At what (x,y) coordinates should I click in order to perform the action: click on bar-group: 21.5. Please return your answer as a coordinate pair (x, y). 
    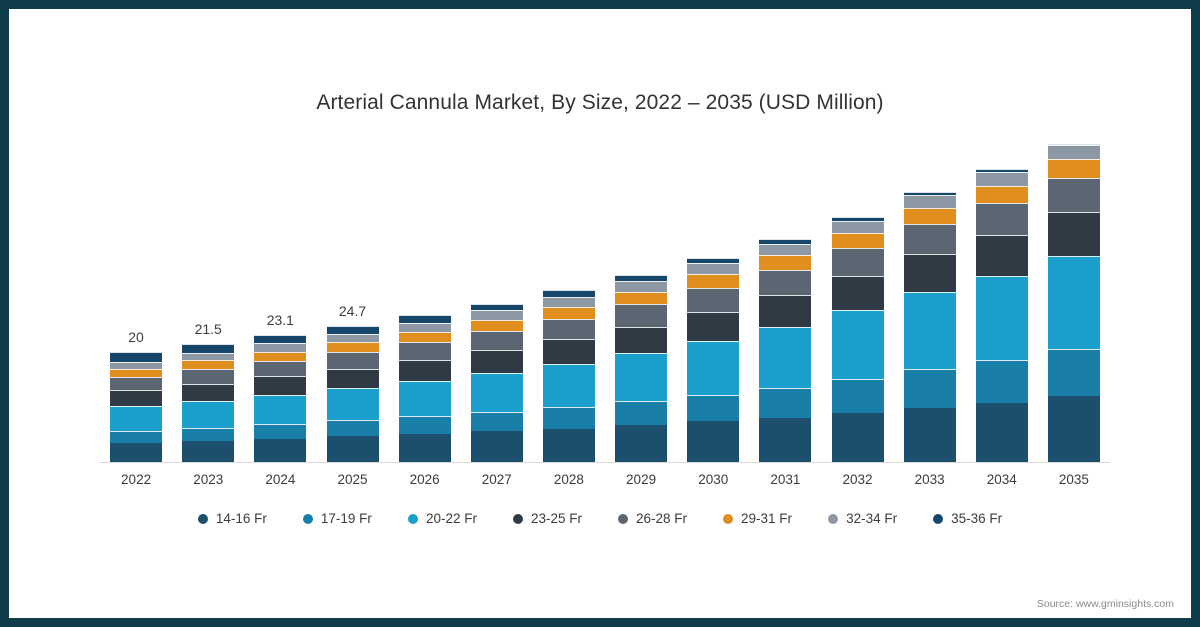
    Looking at the image, I should click on (208, 296).